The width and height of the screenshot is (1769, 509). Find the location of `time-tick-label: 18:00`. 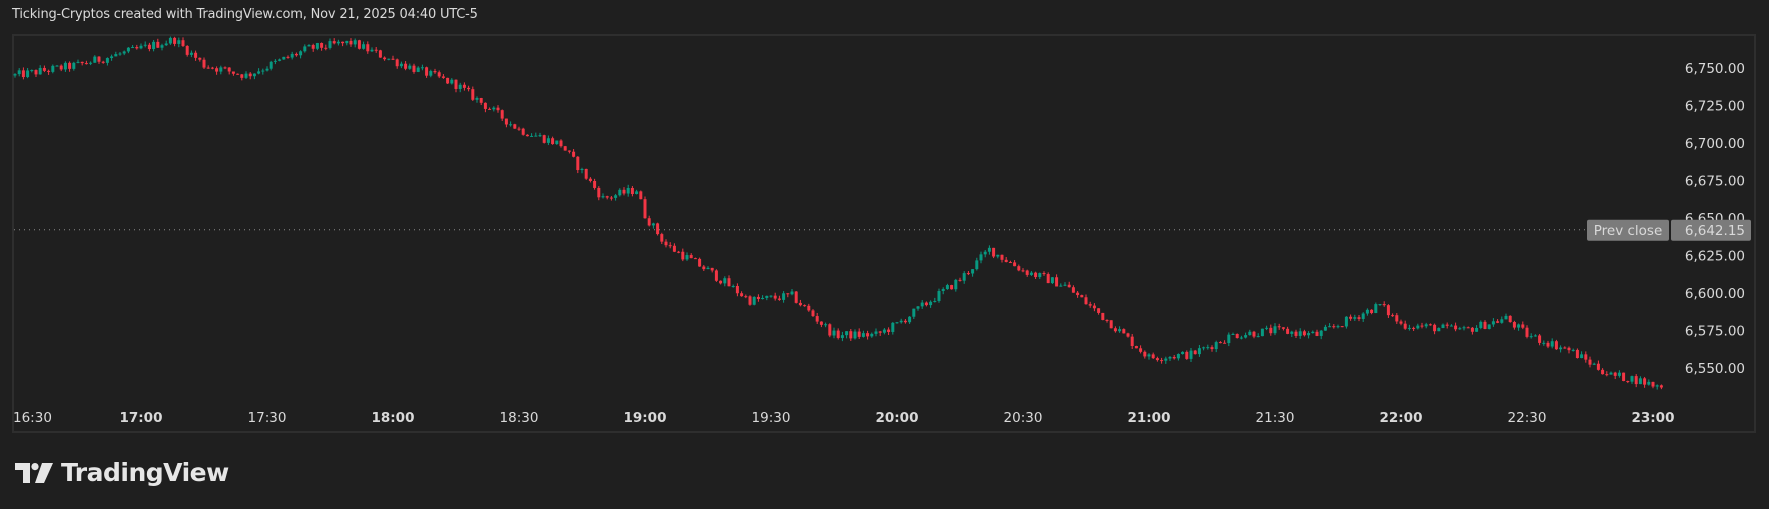

time-tick-label: 18:00 is located at coordinates (393, 418).